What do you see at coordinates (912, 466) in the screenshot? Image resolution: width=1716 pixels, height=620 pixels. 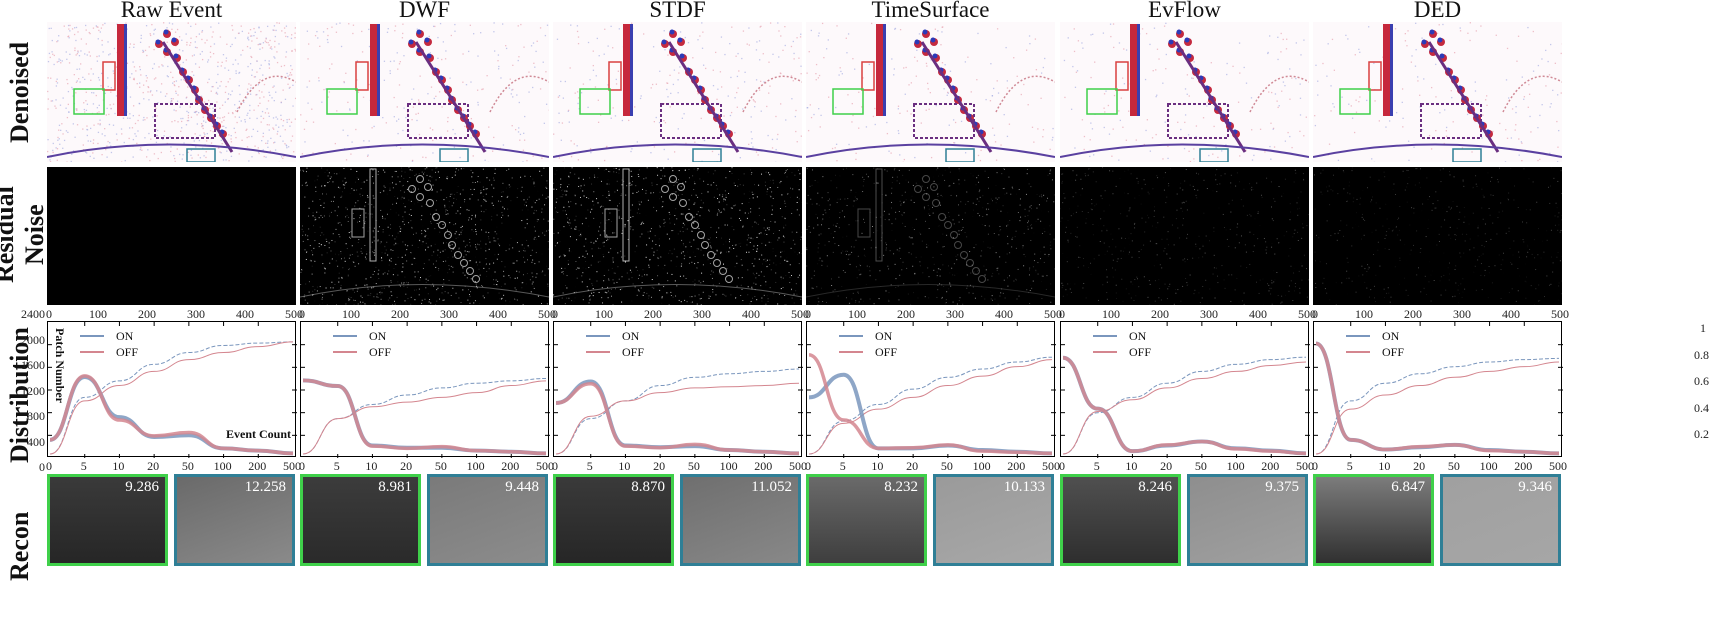 I see `distribution-xtick: 20` at bounding box center [912, 466].